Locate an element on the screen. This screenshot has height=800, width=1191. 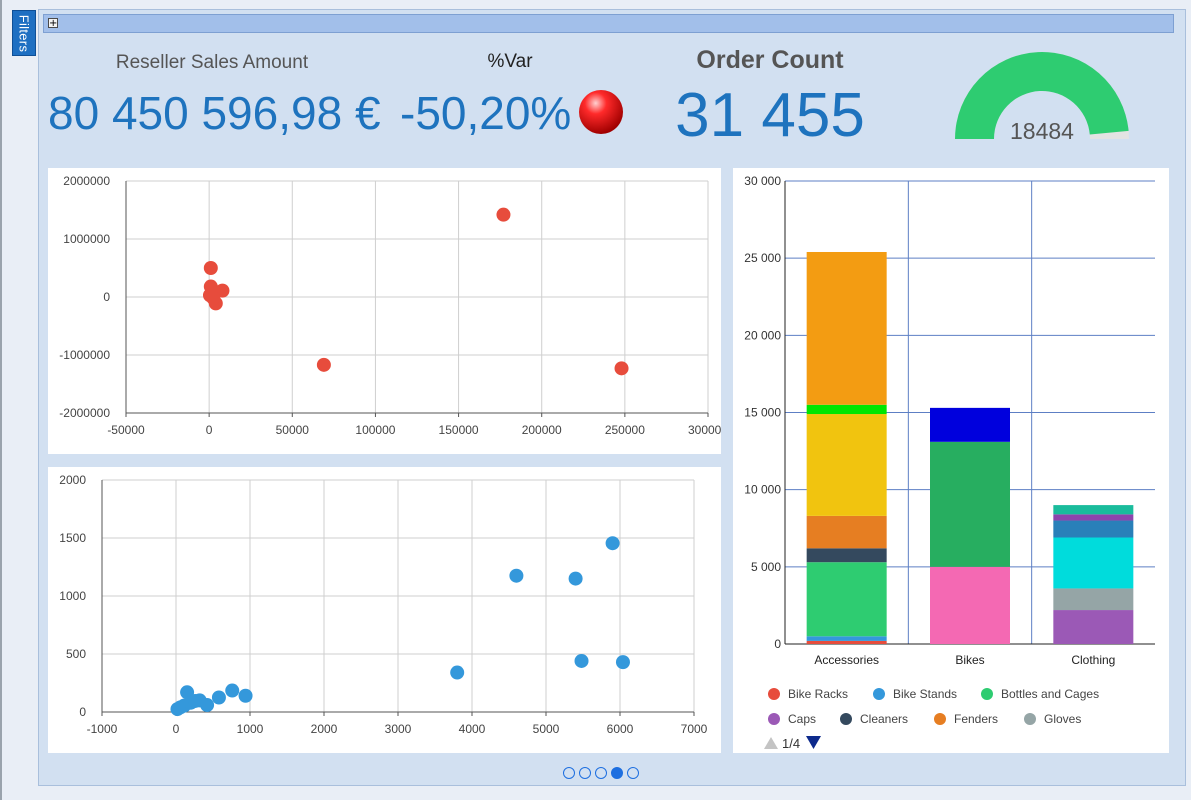
sales-scatter-y-tick-label: -2000000 is located at coordinates (84, 413).